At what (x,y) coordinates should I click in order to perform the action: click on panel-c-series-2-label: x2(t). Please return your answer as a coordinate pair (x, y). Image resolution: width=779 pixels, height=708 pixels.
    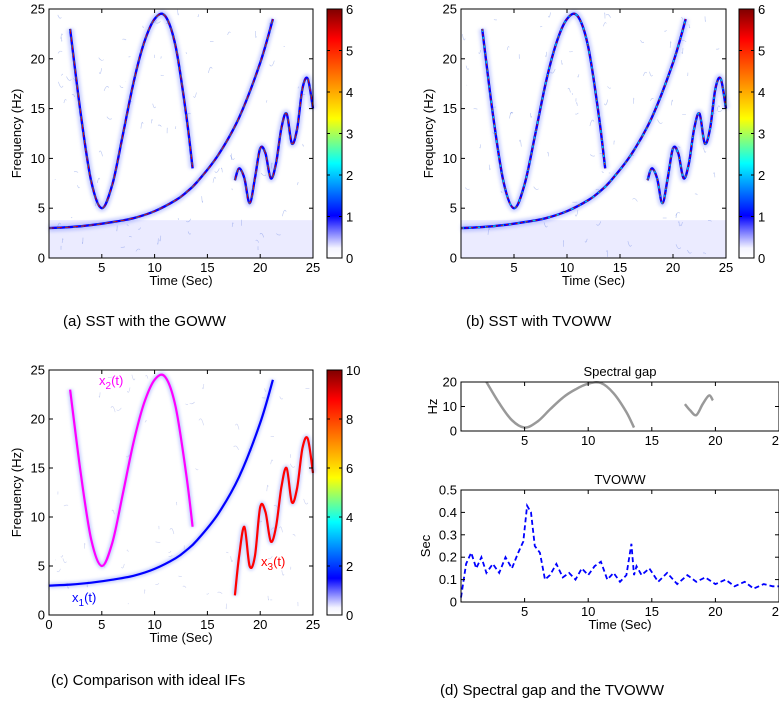
    Looking at the image, I should click on (111, 382).